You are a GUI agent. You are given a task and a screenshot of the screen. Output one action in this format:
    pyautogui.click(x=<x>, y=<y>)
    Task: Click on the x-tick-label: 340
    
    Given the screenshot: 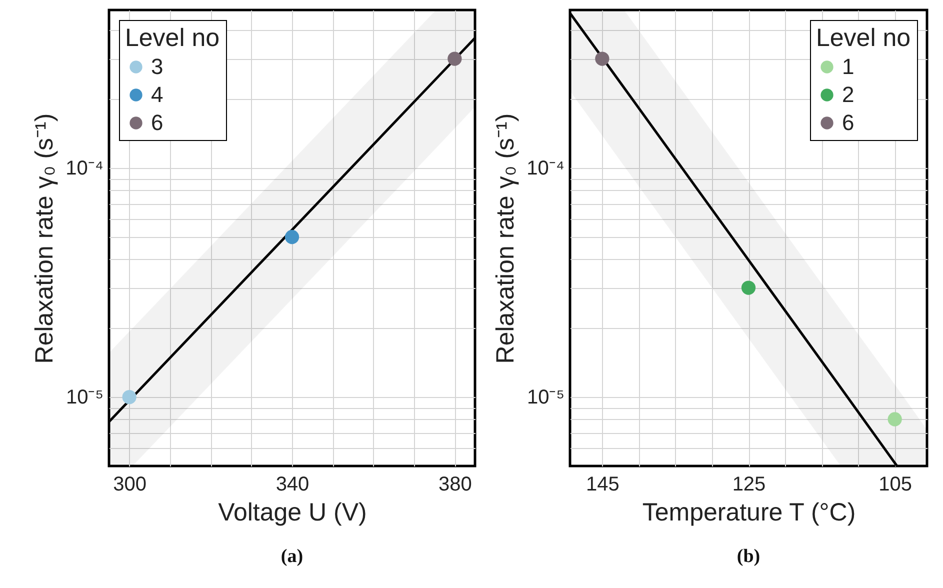 What is the action you would take?
    pyautogui.click(x=293, y=485)
    